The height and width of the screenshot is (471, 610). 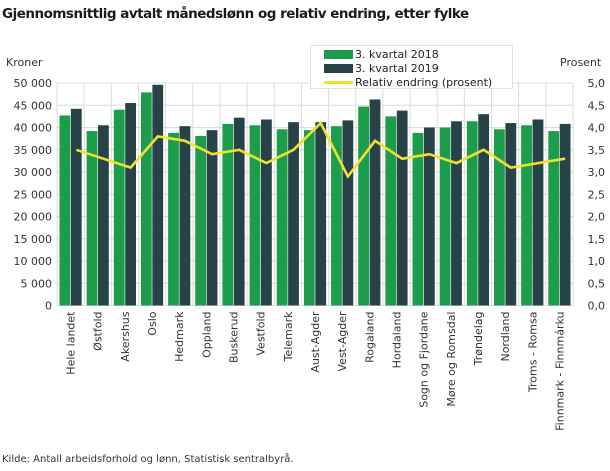 I want to click on right-tick-label: 2,0, so click(x=597, y=217).